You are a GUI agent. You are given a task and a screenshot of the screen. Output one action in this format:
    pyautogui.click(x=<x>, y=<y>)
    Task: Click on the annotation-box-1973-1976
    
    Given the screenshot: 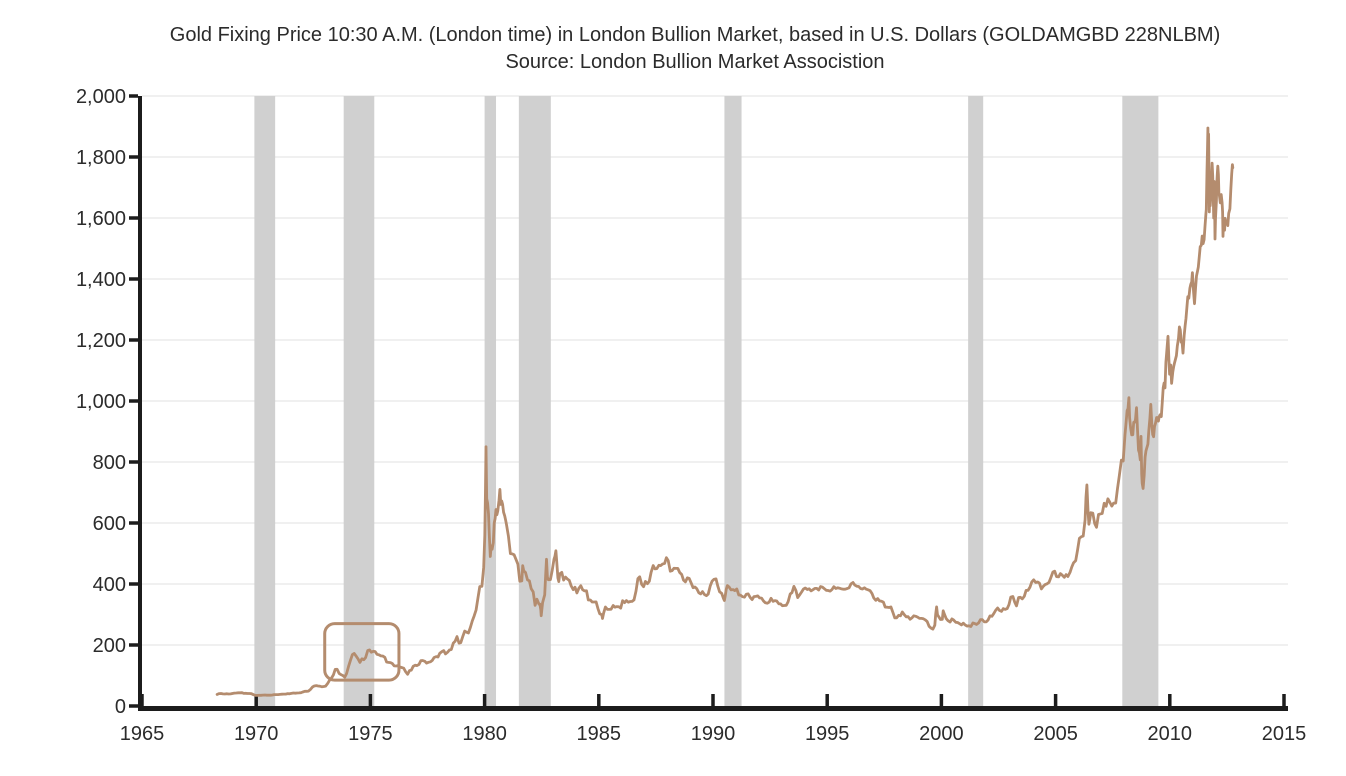 What is the action you would take?
    pyautogui.click(x=362, y=652)
    